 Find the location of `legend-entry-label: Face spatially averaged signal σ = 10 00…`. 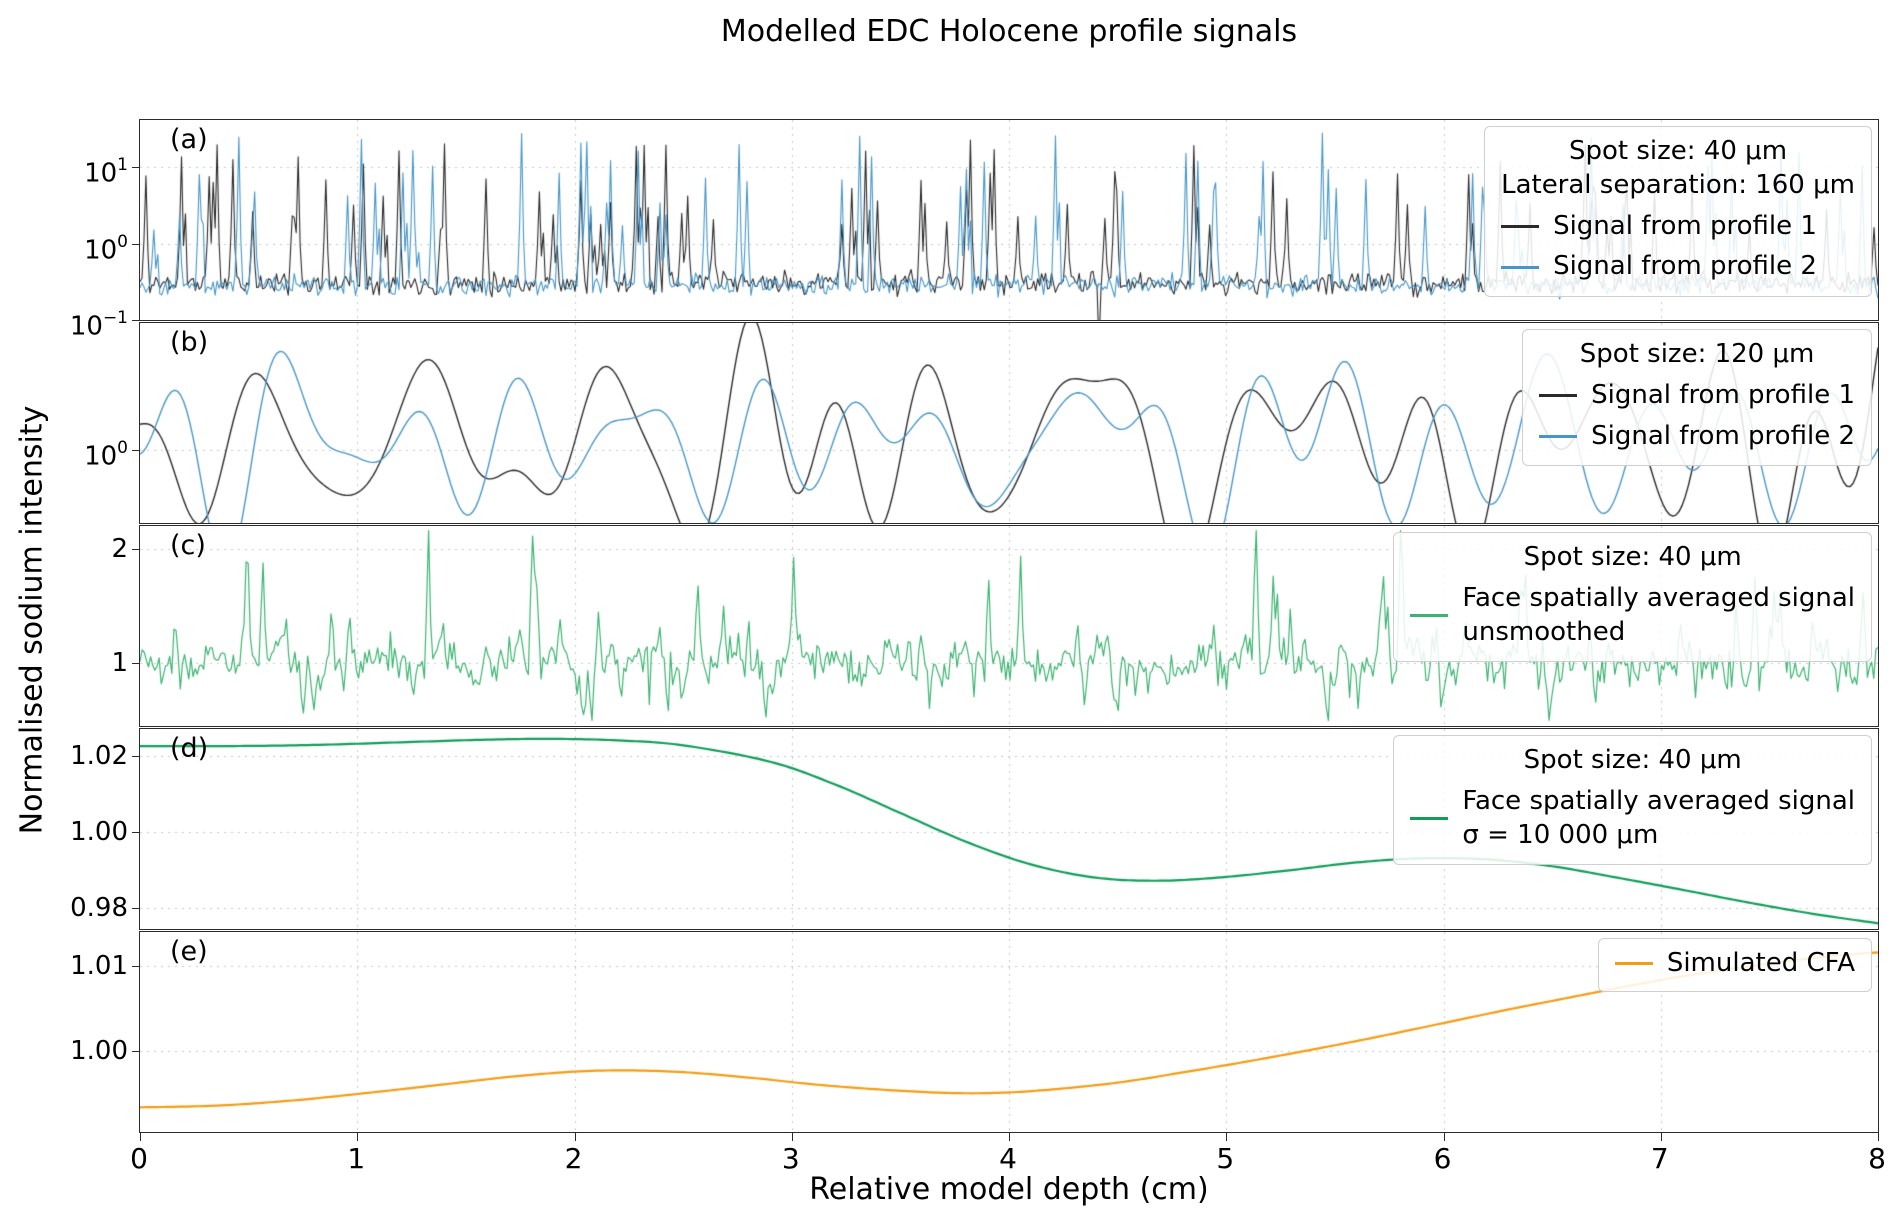

legend-entry-label: Face spatially averaged signal σ = 10 00… is located at coordinates (1658, 819).